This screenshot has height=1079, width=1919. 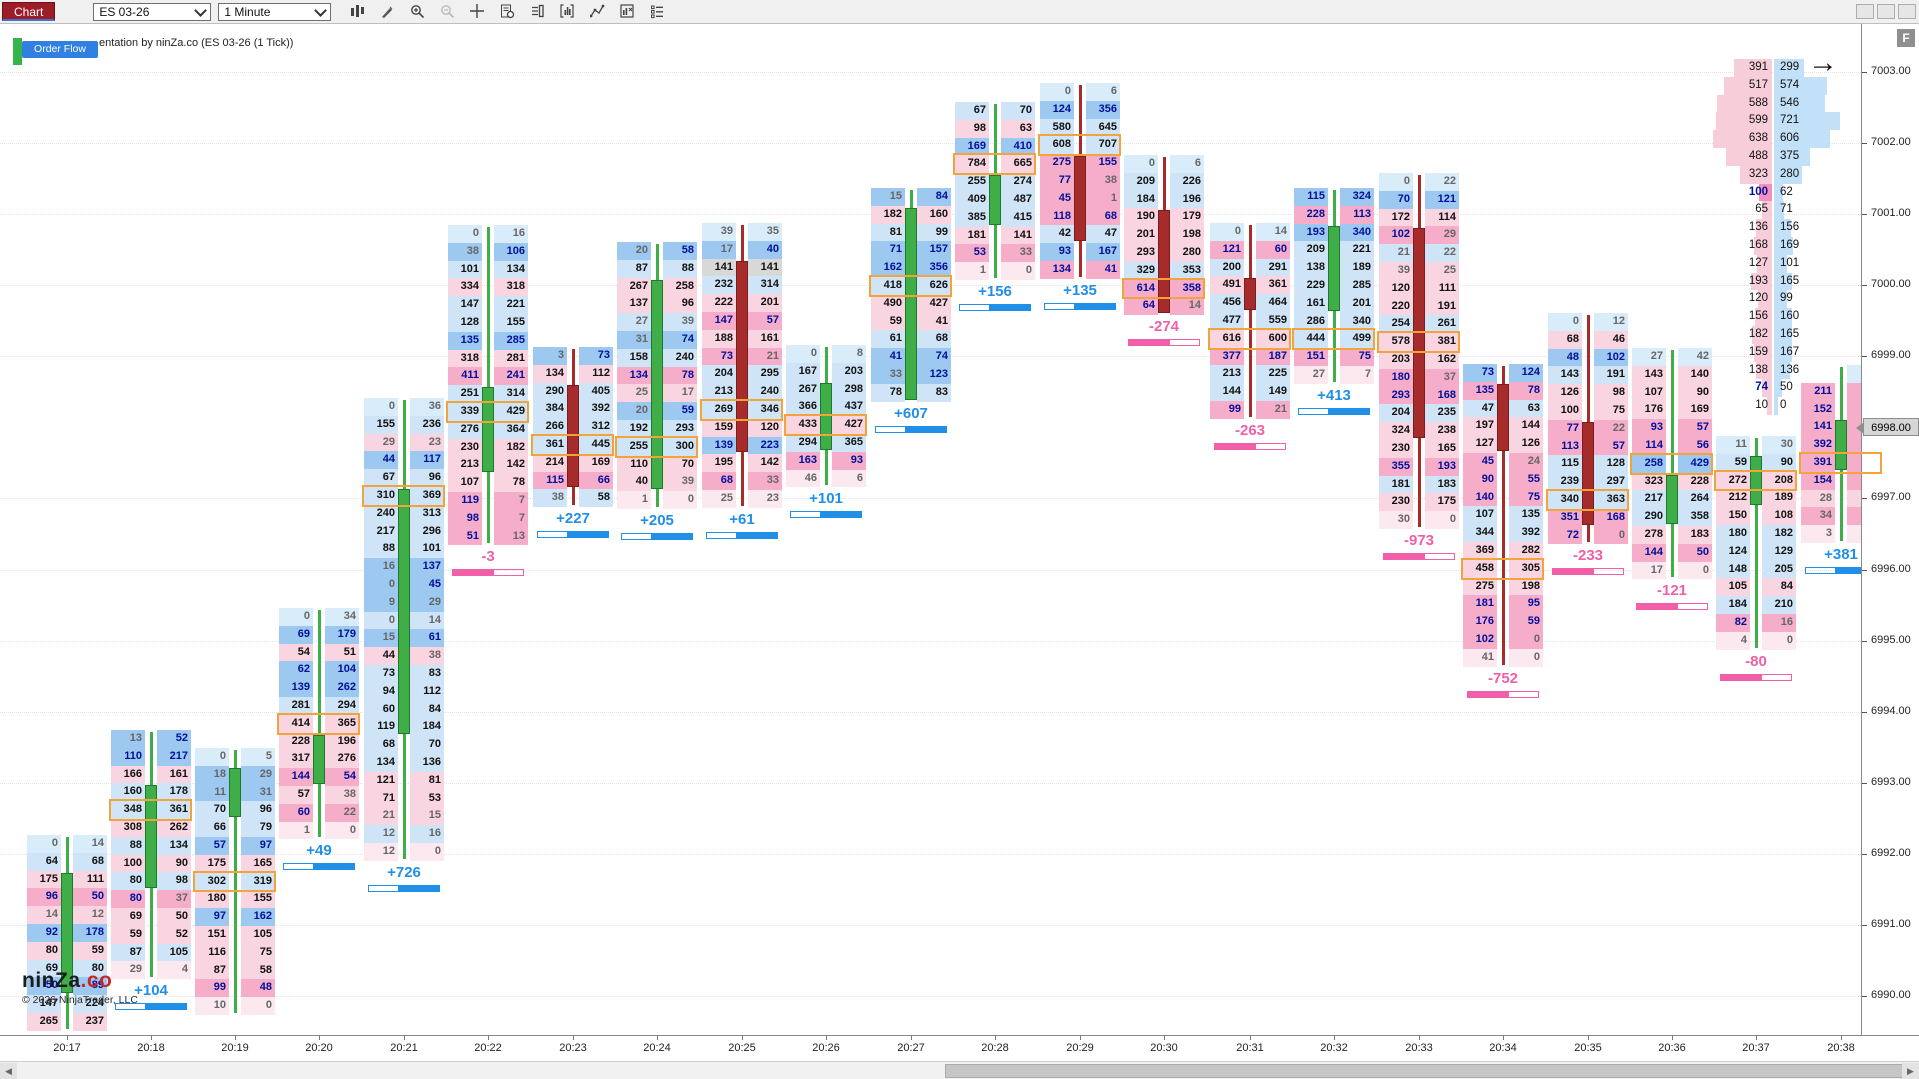 I want to click on price-label: 6992.00, so click(x=1891, y=853).